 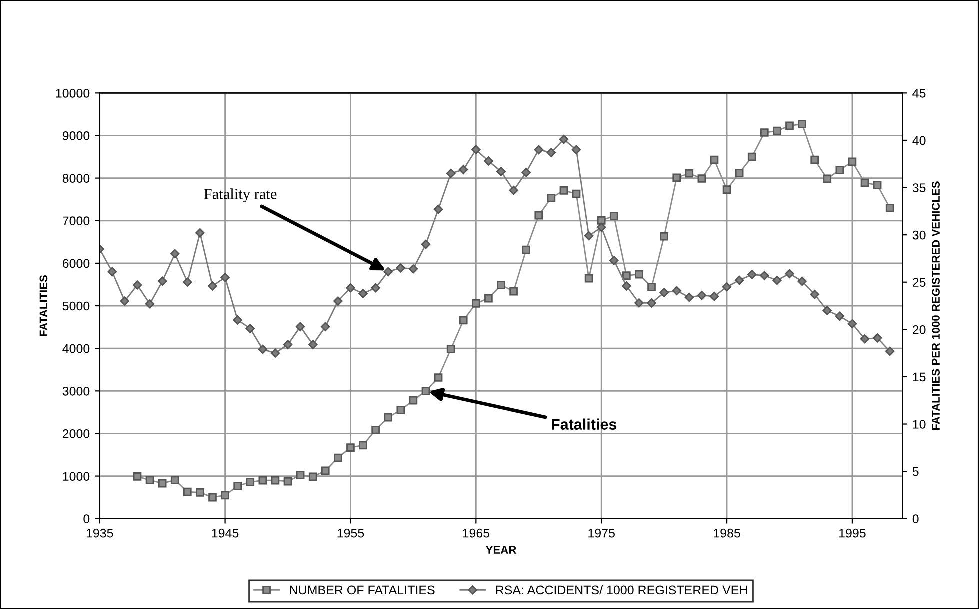 I want to click on x-tick-label: 1975, so click(x=601, y=533).